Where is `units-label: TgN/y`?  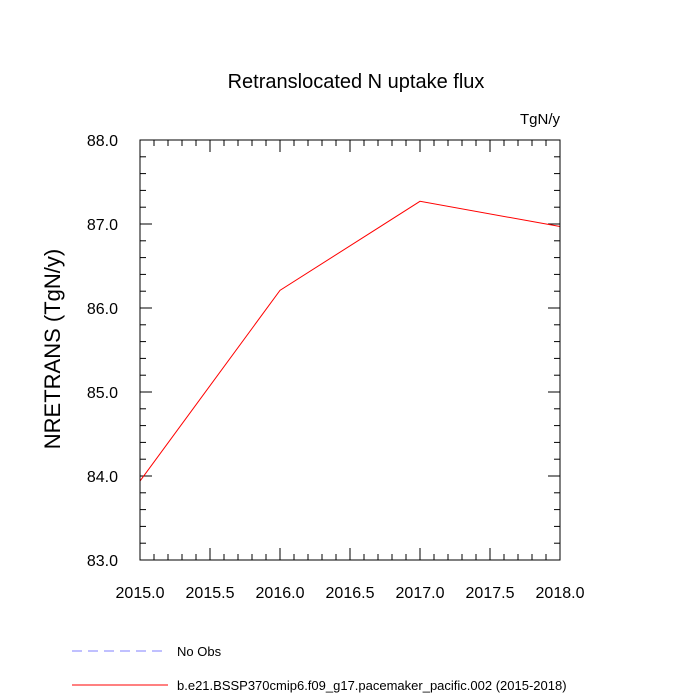 units-label: TgN/y is located at coordinates (540, 119).